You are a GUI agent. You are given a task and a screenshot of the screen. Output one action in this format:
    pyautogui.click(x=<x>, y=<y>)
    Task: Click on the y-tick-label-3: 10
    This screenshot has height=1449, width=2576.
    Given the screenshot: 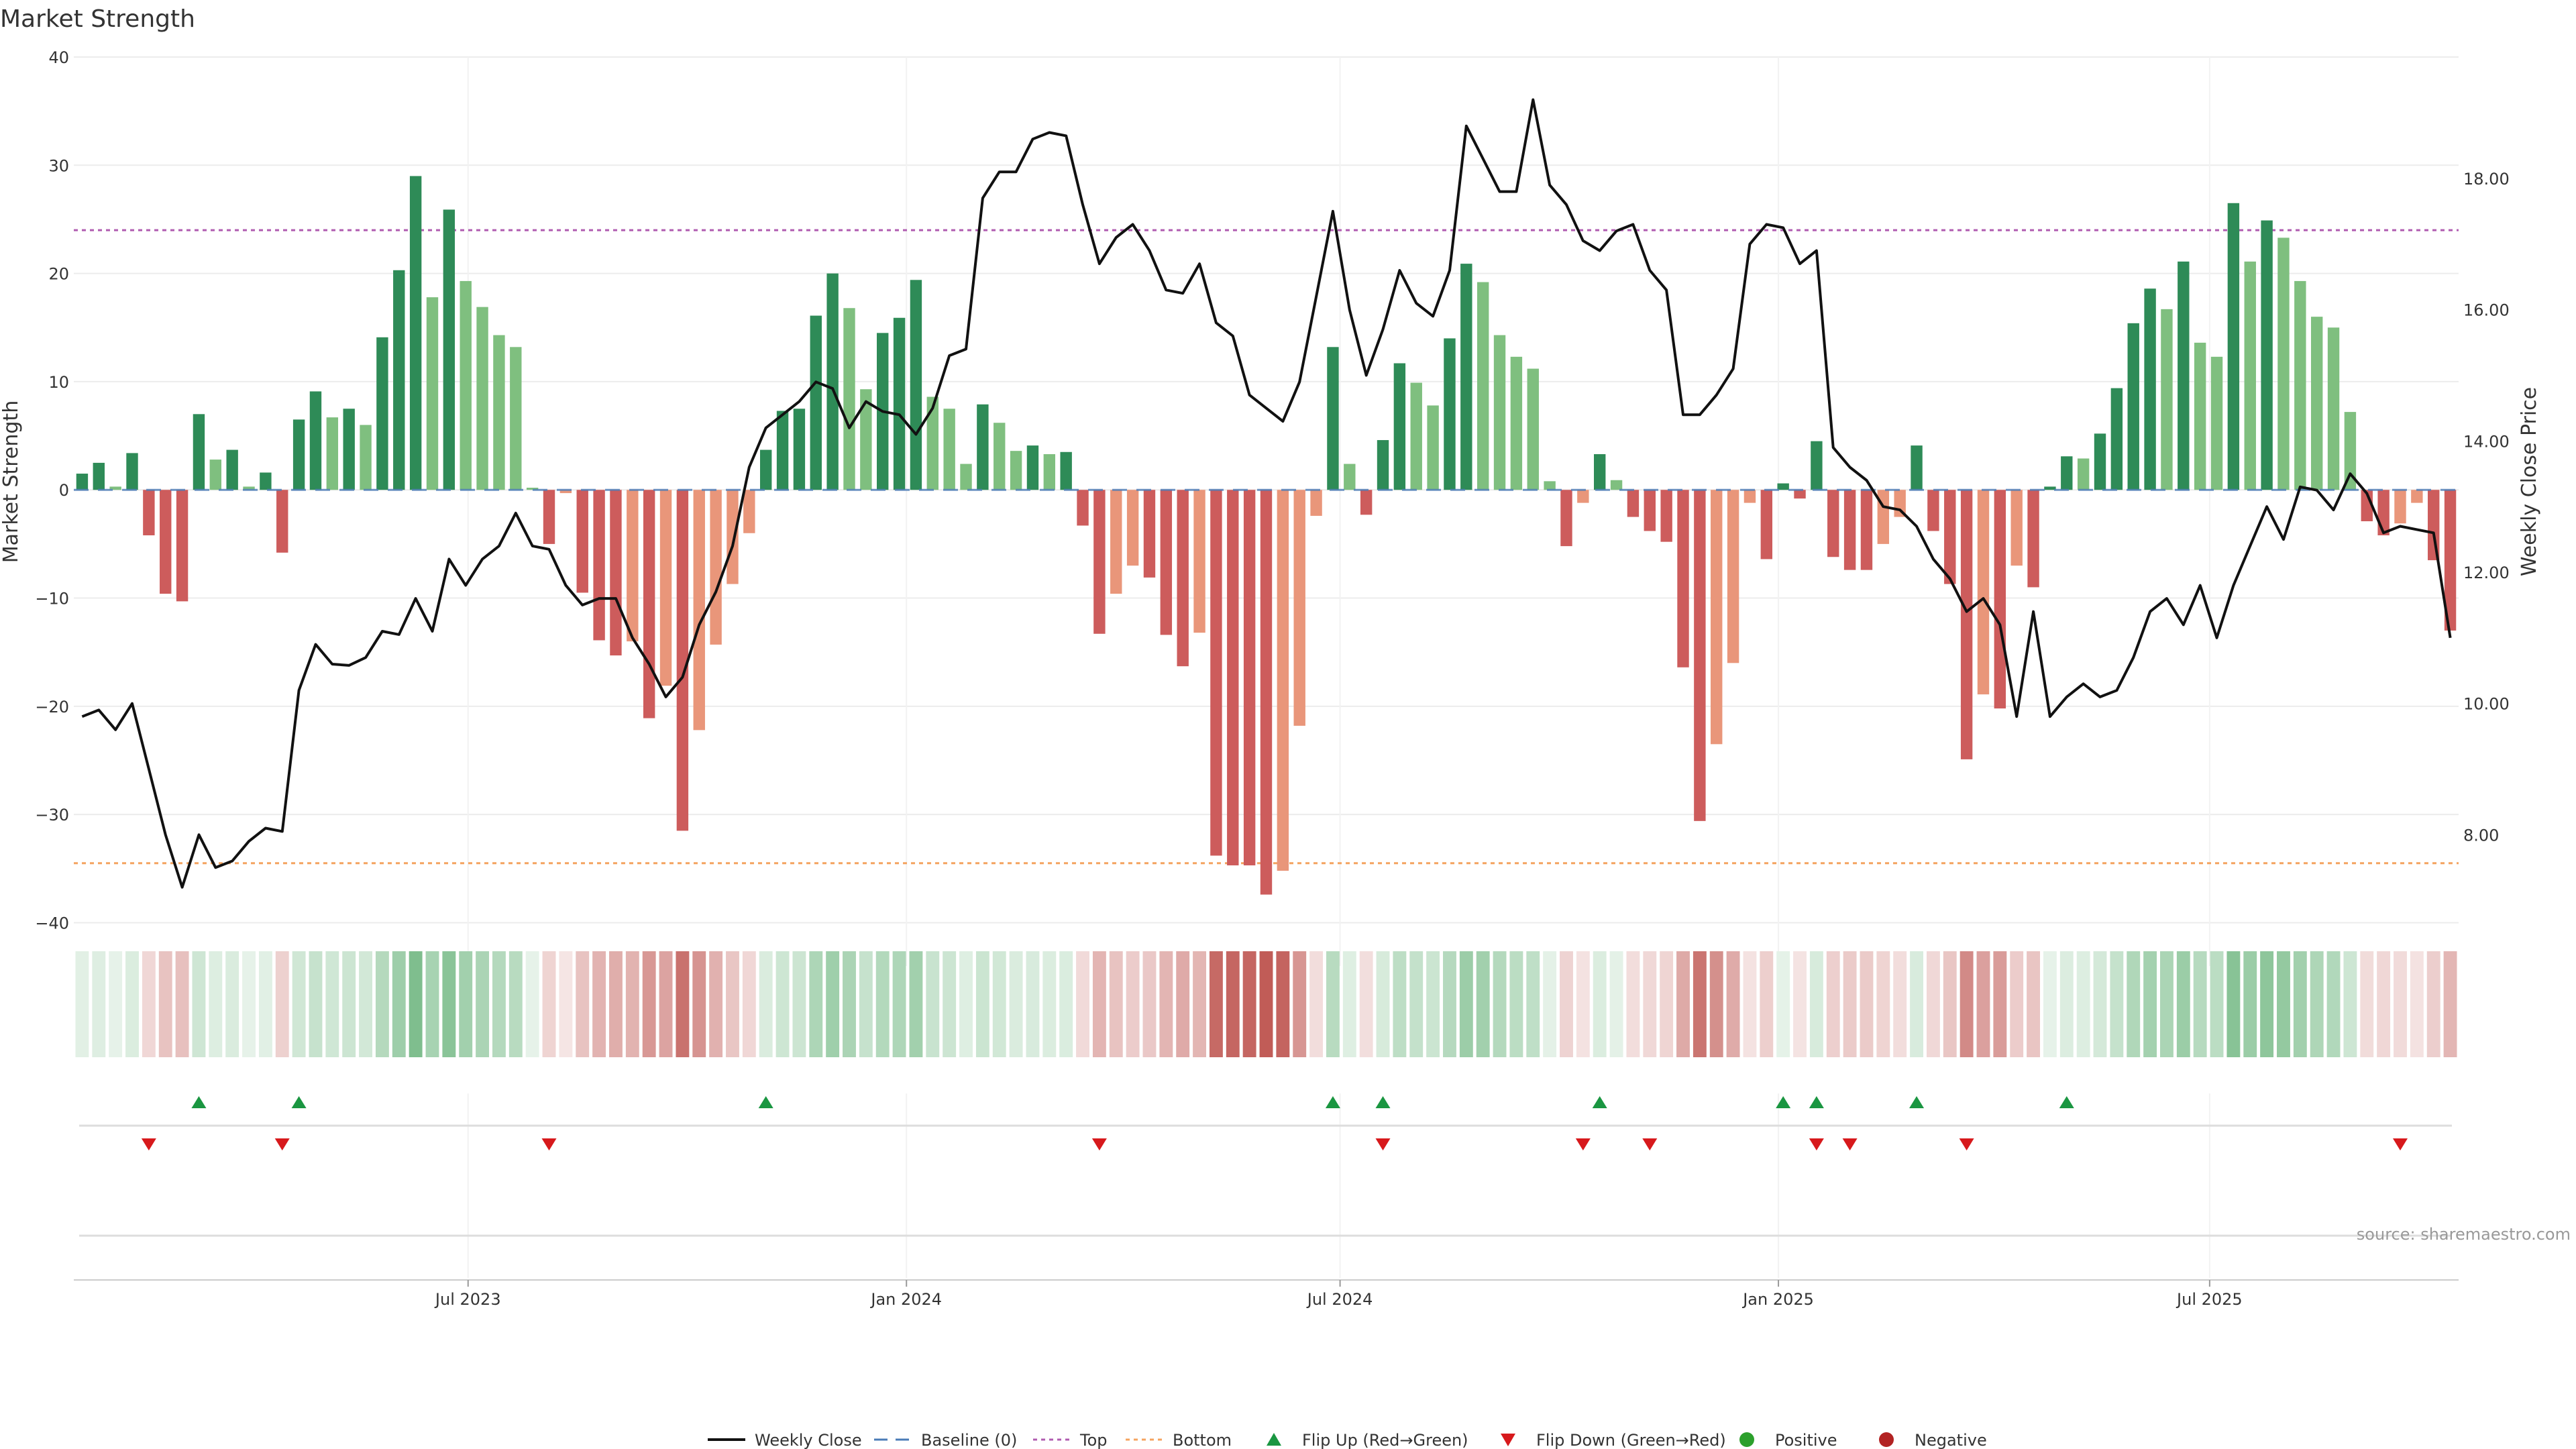 What is the action you would take?
    pyautogui.click(x=58, y=382)
    